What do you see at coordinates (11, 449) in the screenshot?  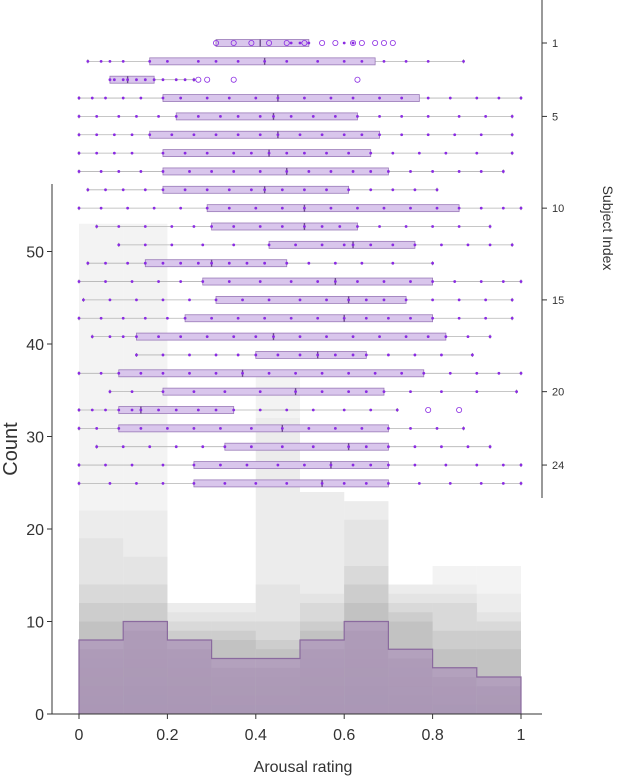 I see `y-axis-title: Count` at bounding box center [11, 449].